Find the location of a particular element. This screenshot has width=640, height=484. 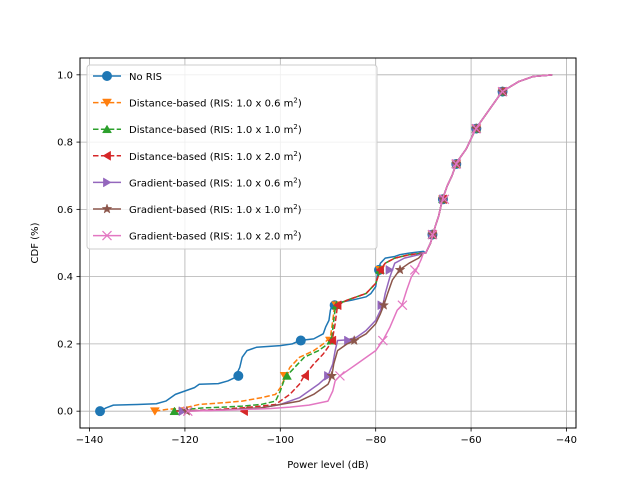

legend-item: Gradient-based (RIS: 1.0 x 0.6 m2) is located at coordinates (197, 182).